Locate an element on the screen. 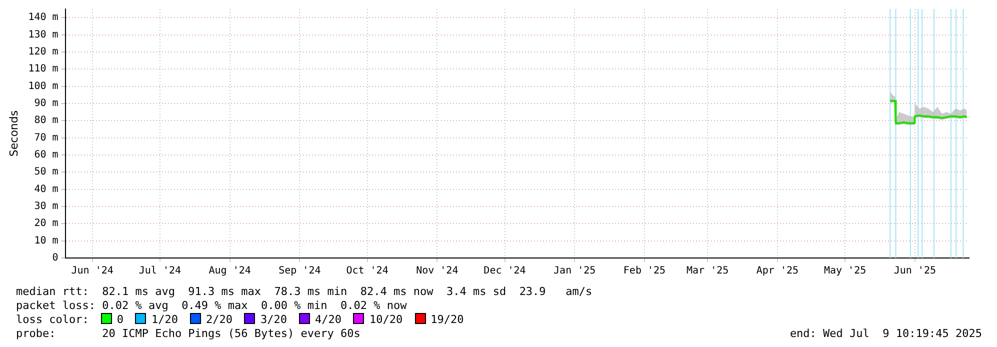  y-tick-label: 80 m is located at coordinates (46, 120).